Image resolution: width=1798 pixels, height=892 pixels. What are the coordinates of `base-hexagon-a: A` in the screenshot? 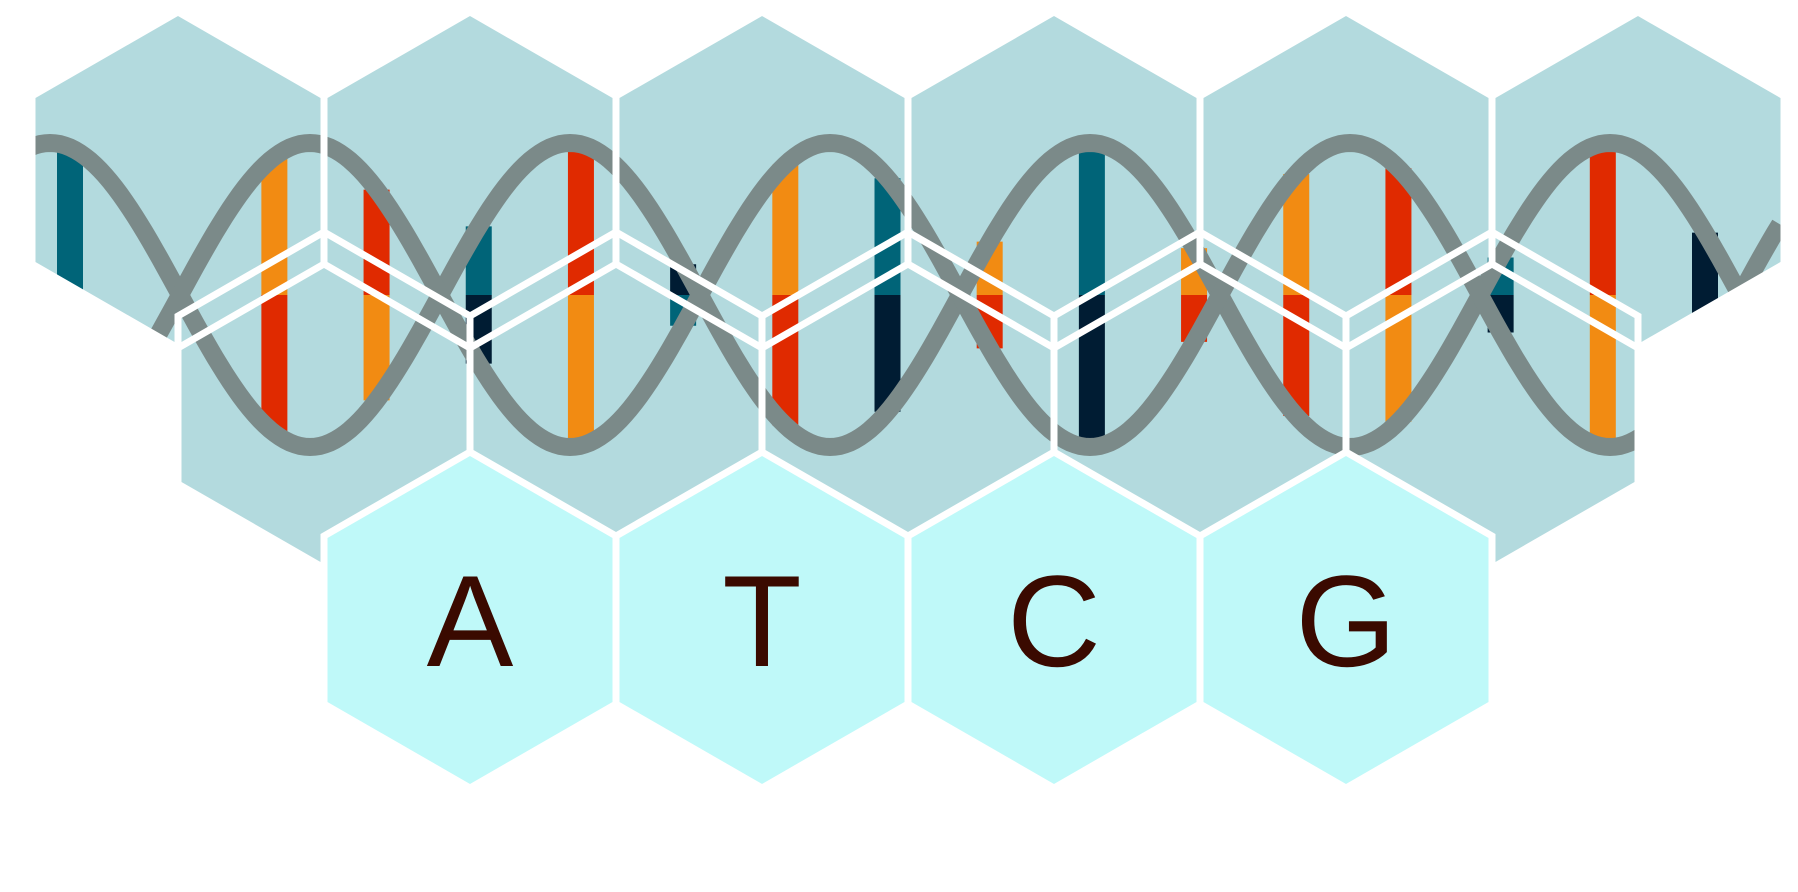 It's located at (470, 620).